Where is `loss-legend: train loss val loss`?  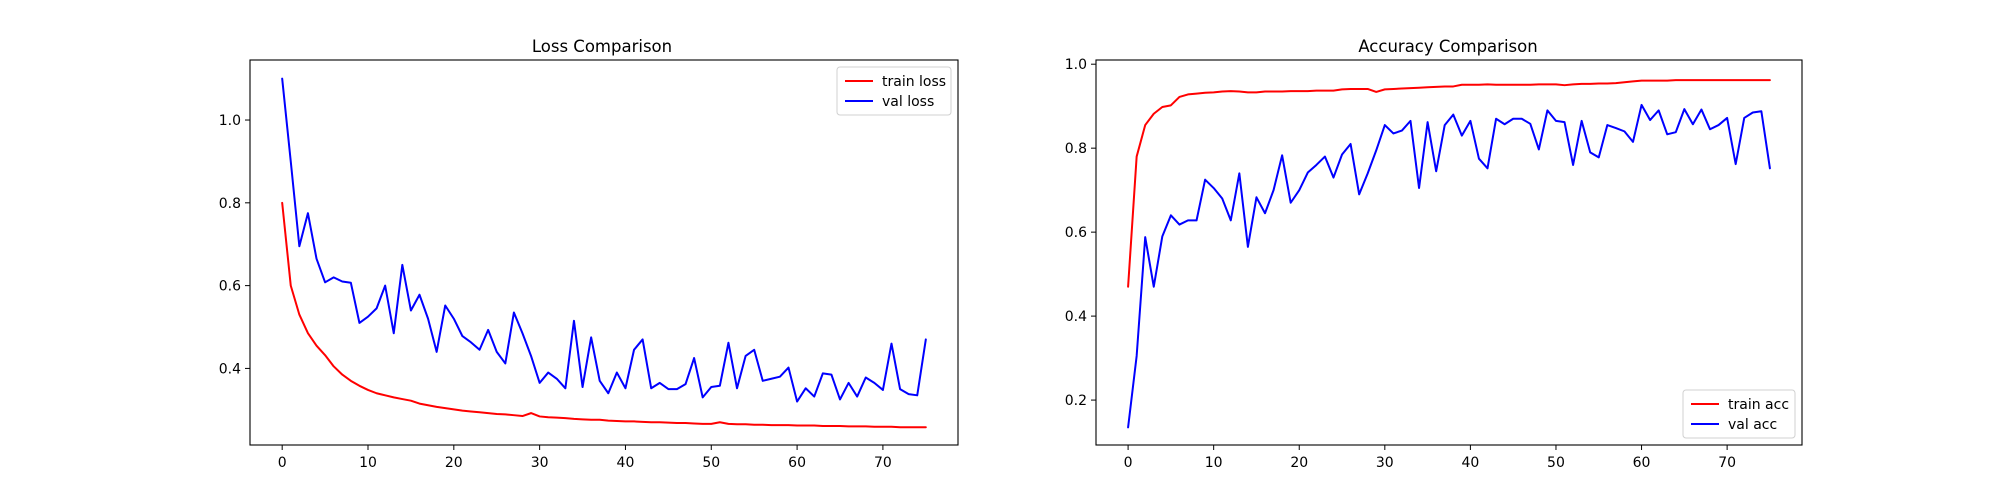
loss-legend: train loss val loss is located at coordinates (894, 91).